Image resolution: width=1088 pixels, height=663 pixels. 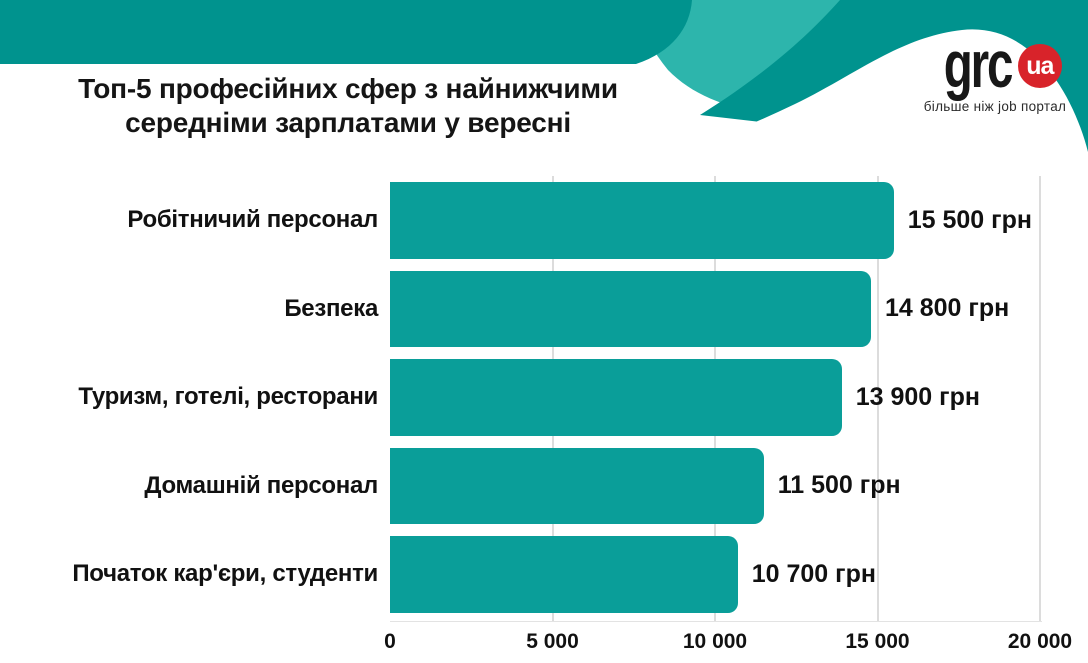 I want to click on title-line-2: середніми зарплатами у вересні, so click(x=348, y=122).